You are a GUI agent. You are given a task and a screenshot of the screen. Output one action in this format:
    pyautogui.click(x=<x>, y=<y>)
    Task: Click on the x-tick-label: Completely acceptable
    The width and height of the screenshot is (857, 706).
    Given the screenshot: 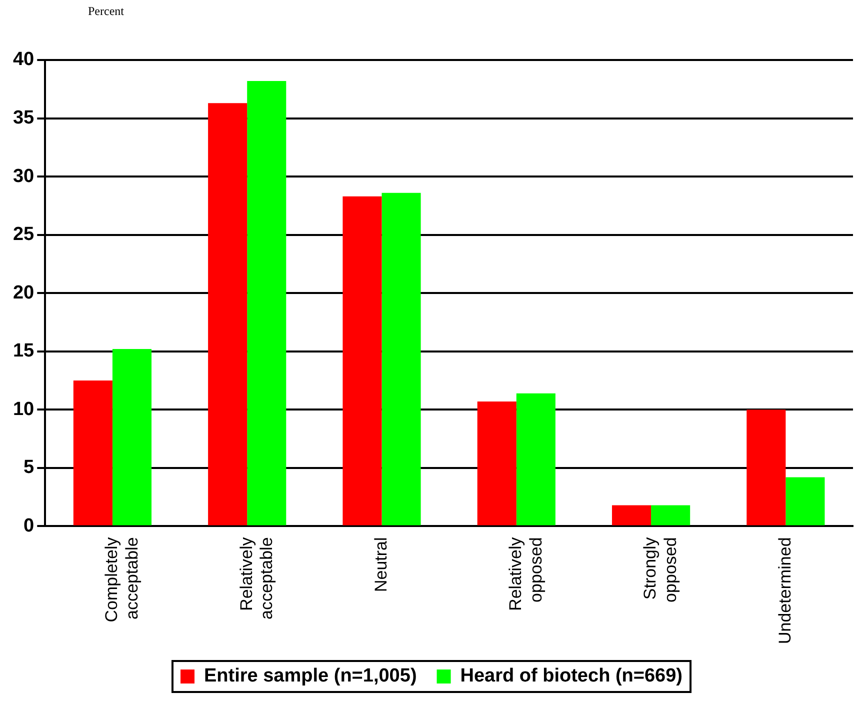 What is the action you would take?
    pyautogui.click(x=122, y=579)
    